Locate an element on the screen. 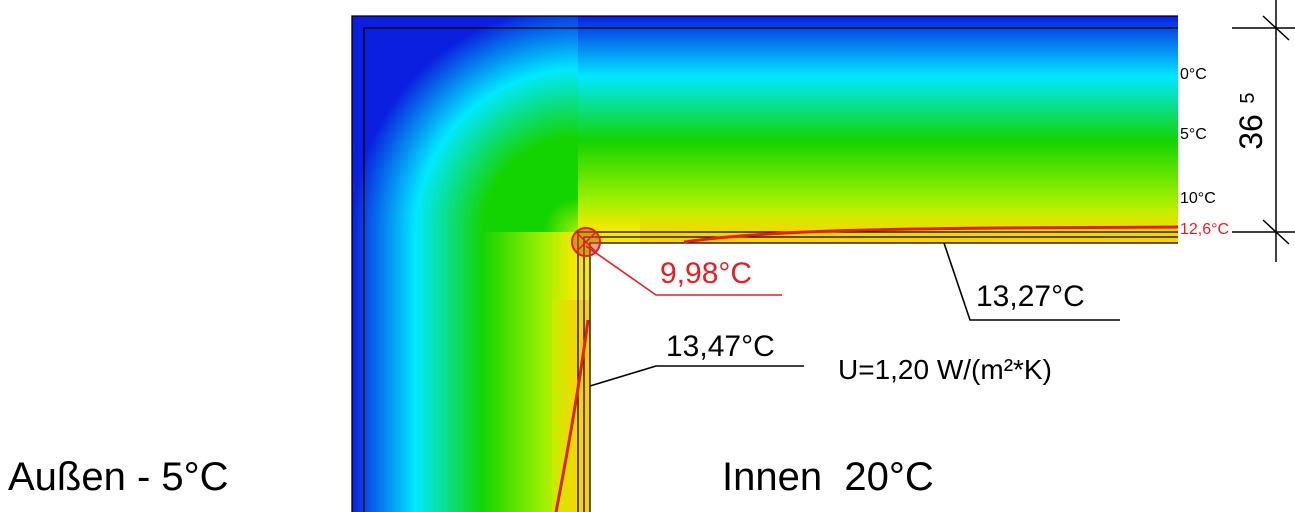  wall-leader is located at coordinates (696, 376).